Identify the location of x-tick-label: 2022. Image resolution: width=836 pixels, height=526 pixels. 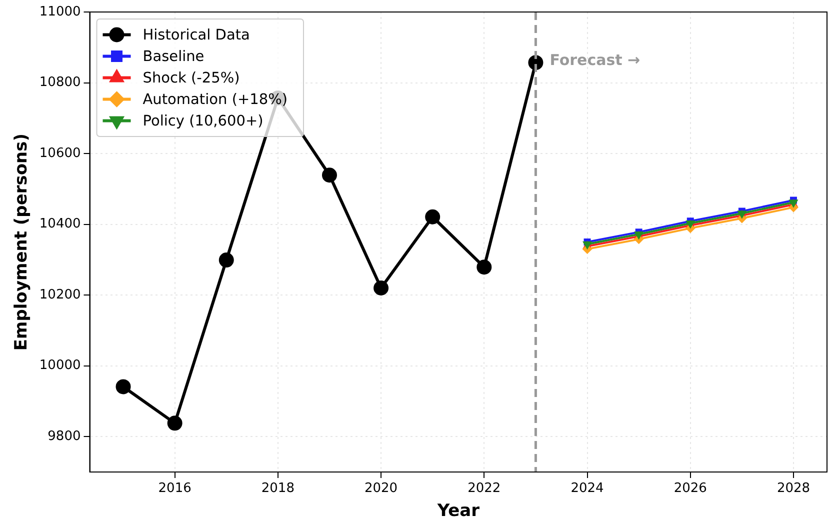
(484, 488).